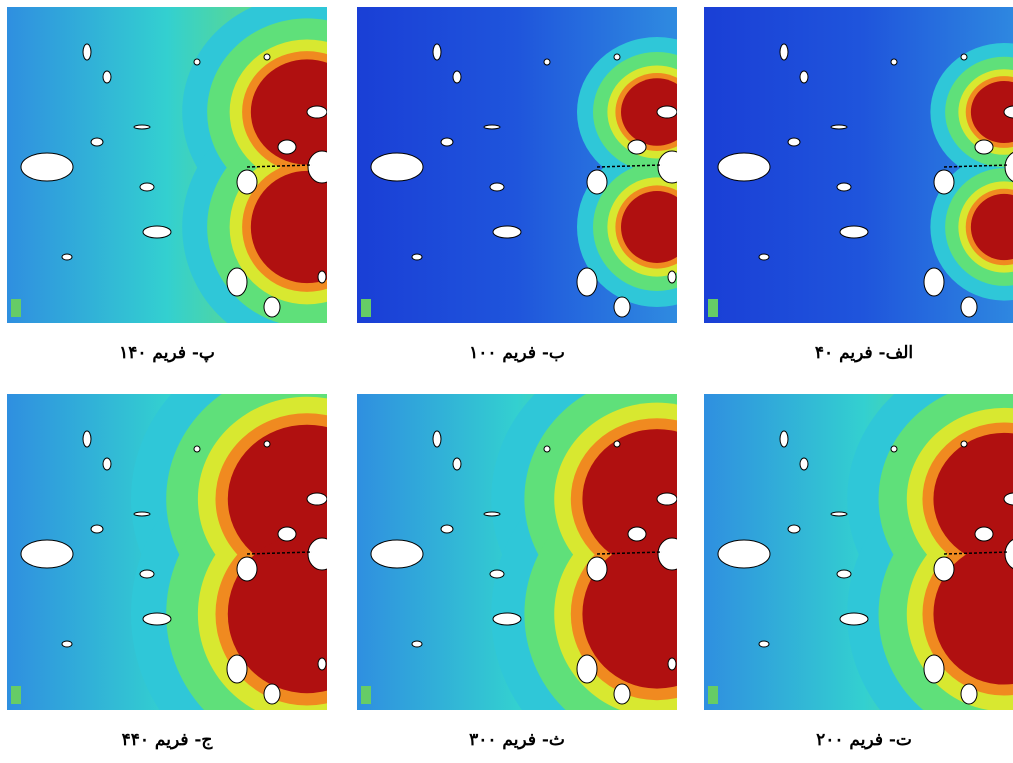 The image size is (1013, 763). Describe the element at coordinates (864, 353) in the screenshot. I see `panel-caption: الف- فریم ۴۰` at that location.